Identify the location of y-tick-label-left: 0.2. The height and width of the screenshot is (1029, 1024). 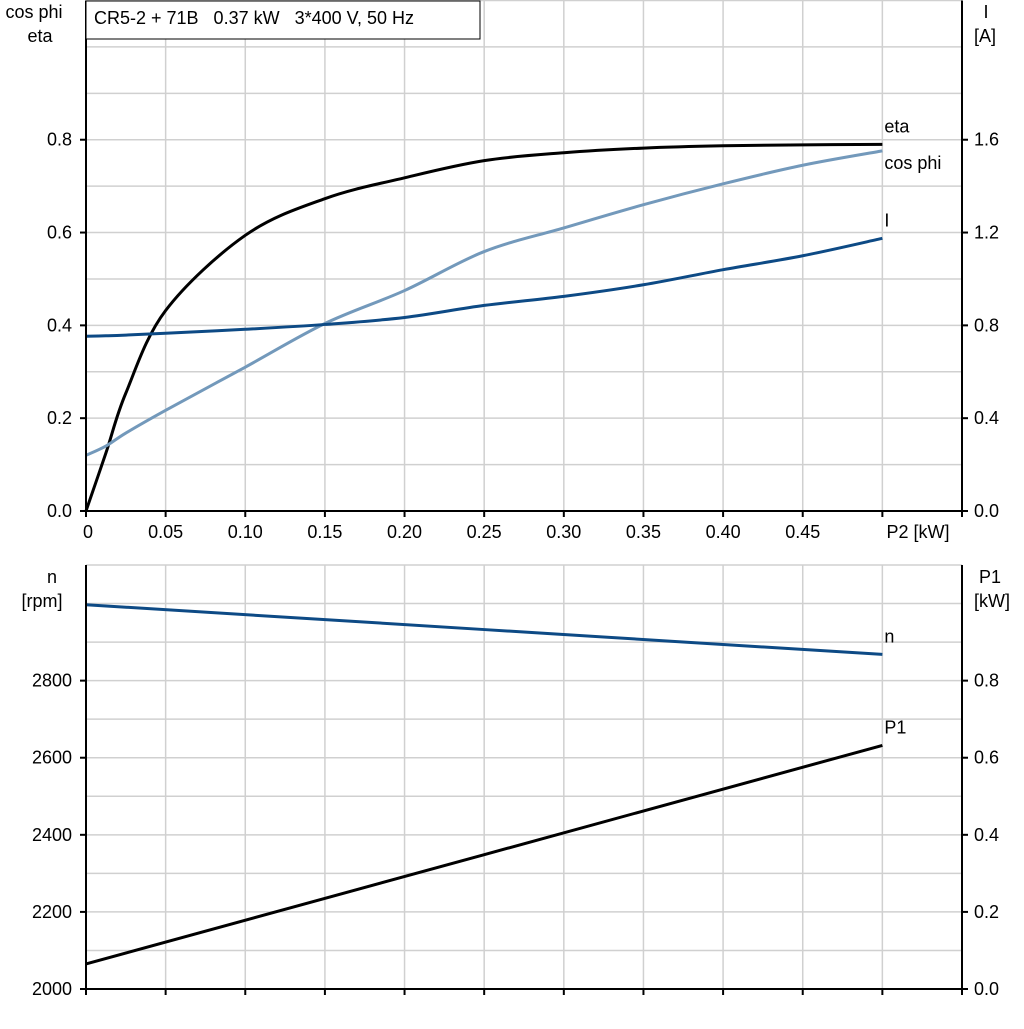
(59, 418).